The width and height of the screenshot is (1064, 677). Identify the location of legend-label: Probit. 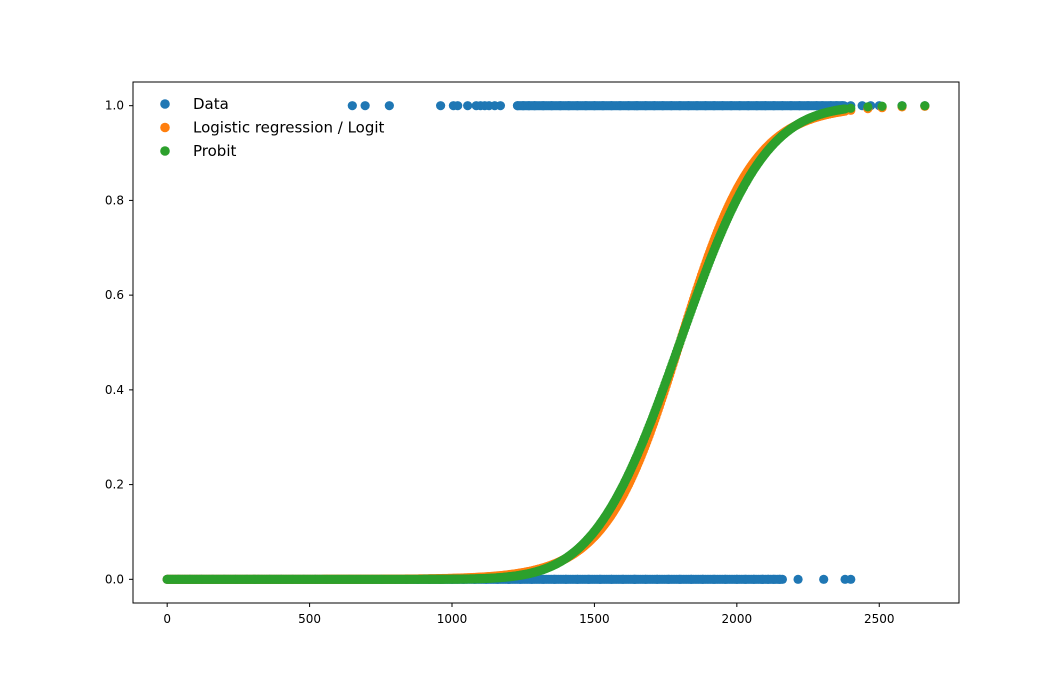
(214, 151).